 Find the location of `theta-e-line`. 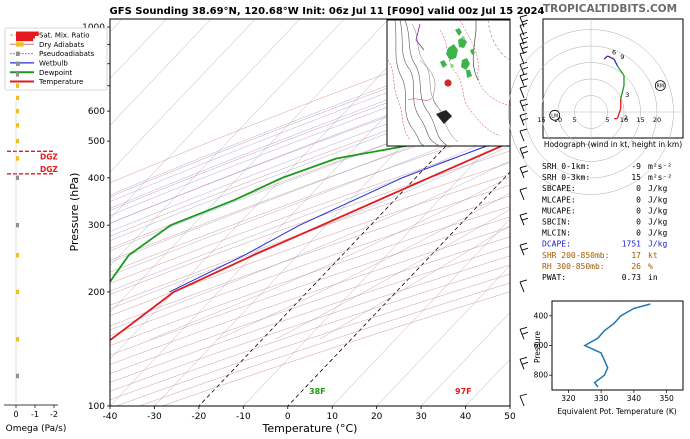

theta-e-line is located at coordinates (617, 345).